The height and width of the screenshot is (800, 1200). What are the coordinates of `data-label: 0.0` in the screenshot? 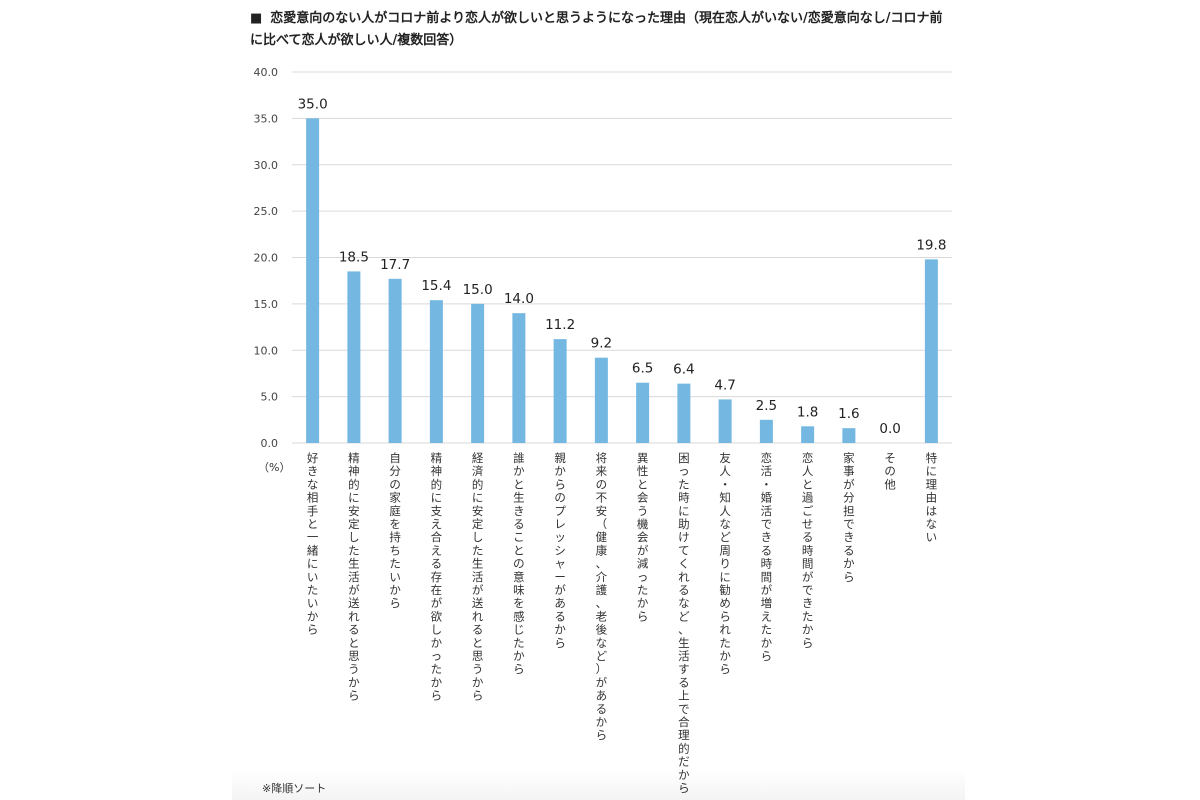 It's located at (889, 429).